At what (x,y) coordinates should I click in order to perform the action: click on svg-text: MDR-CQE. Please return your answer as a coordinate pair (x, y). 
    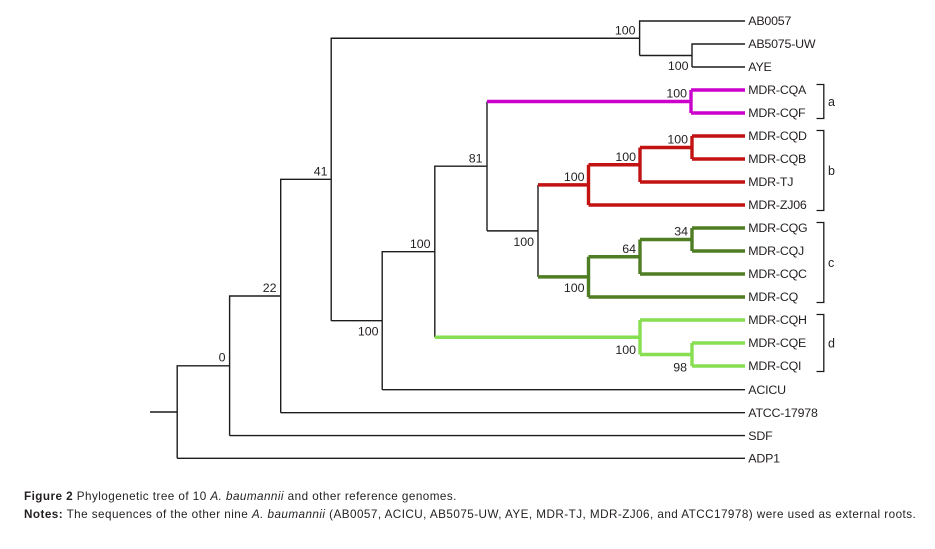
    Looking at the image, I should click on (777, 343).